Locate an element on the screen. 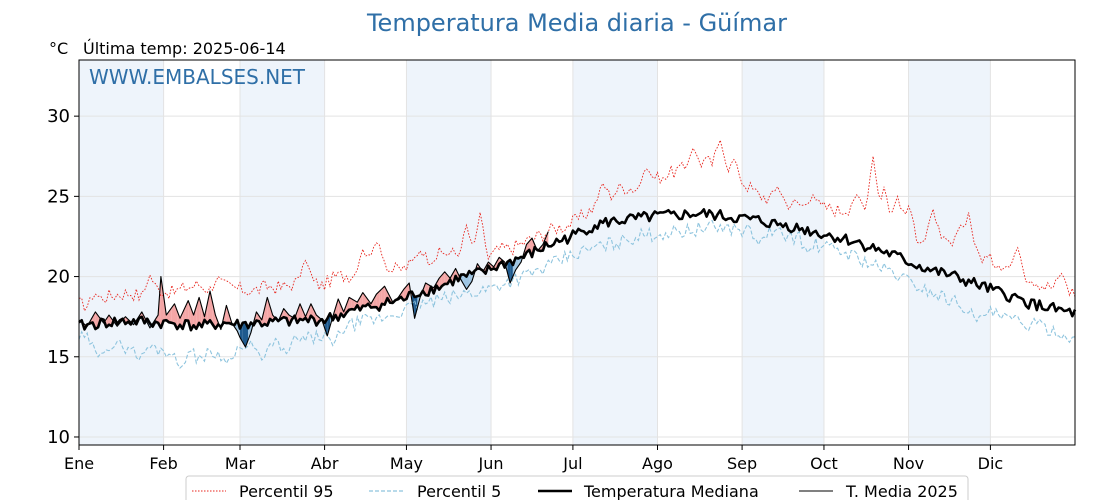  y-tick-label: 20 is located at coordinates (58, 277).